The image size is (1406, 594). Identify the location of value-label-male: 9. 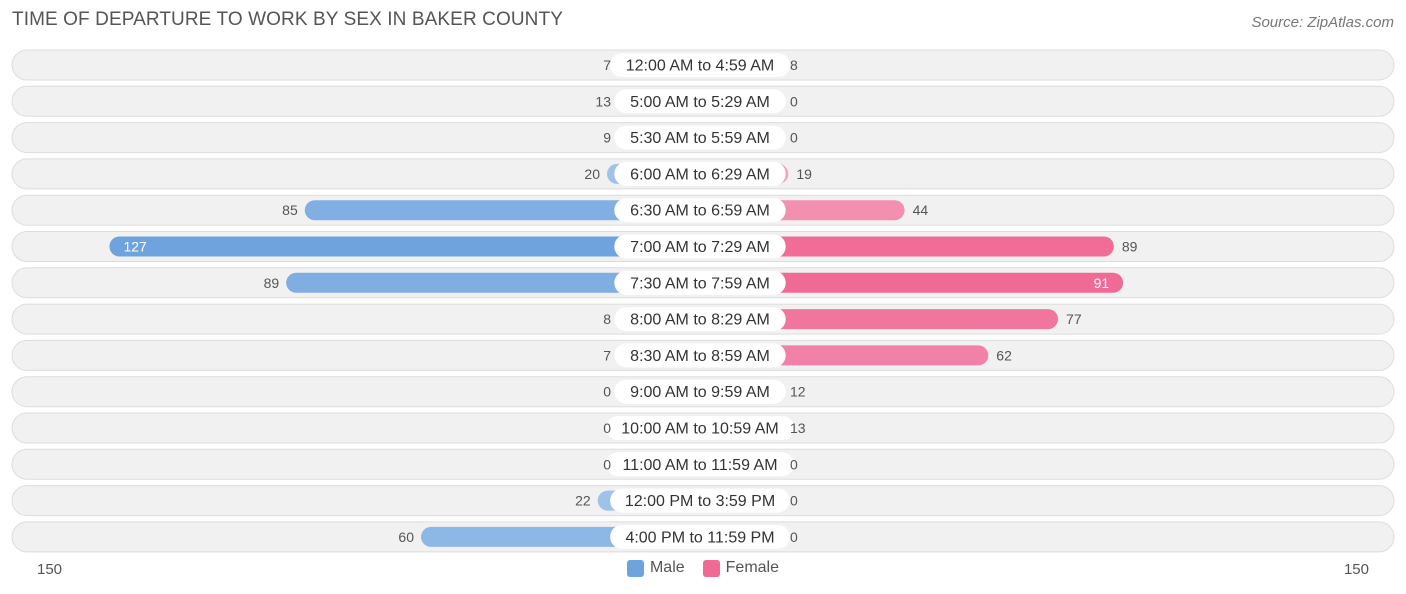
(607, 138).